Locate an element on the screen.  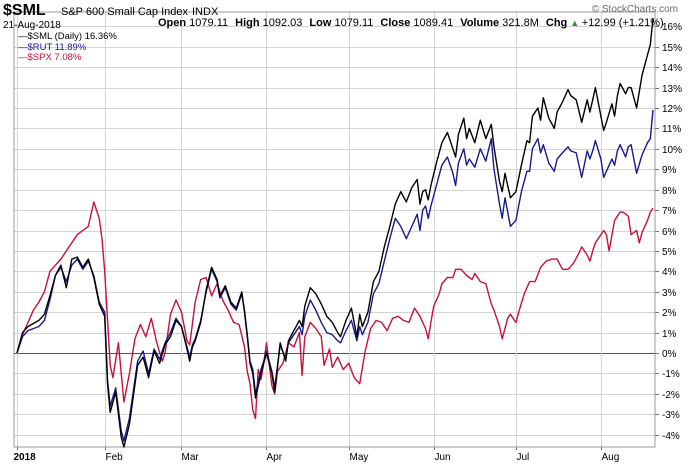
y-tick-label: 15% is located at coordinates (672, 48).